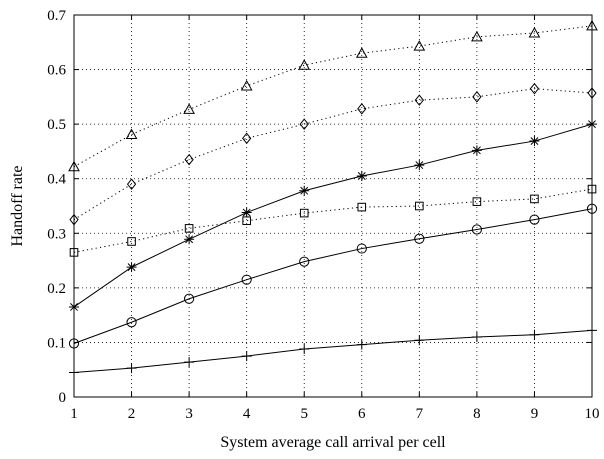 The image size is (604, 459). What do you see at coordinates (56, 234) in the screenshot?
I see `y-tick-label: 0.3` at bounding box center [56, 234].